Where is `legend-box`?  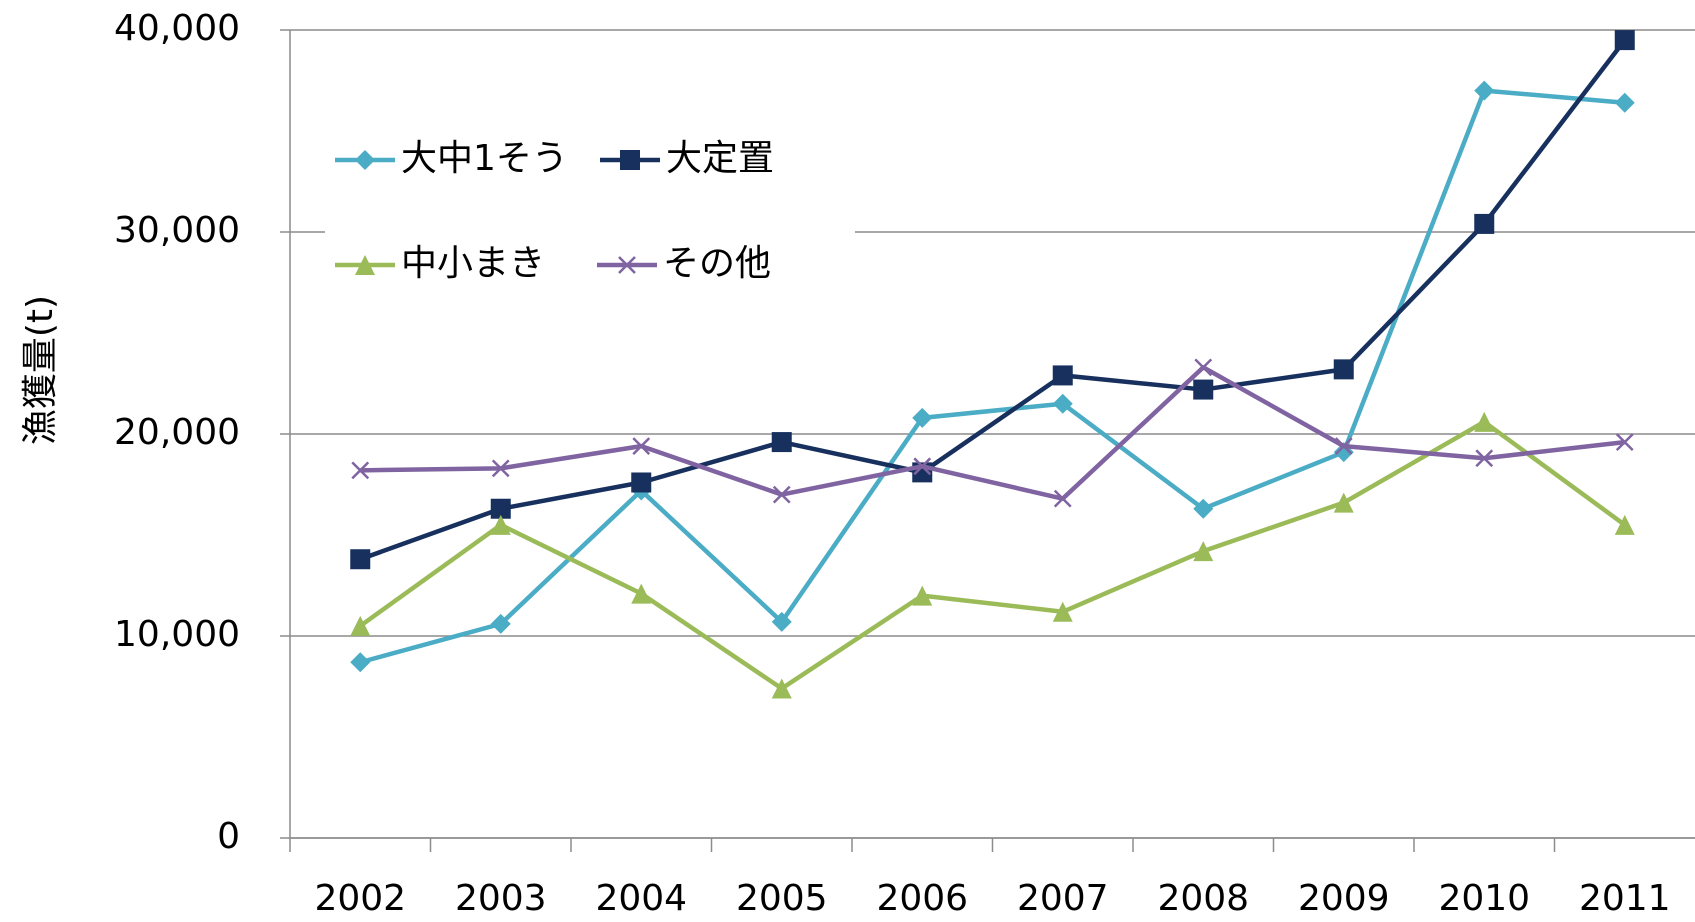 legend-box is located at coordinates (590, 207).